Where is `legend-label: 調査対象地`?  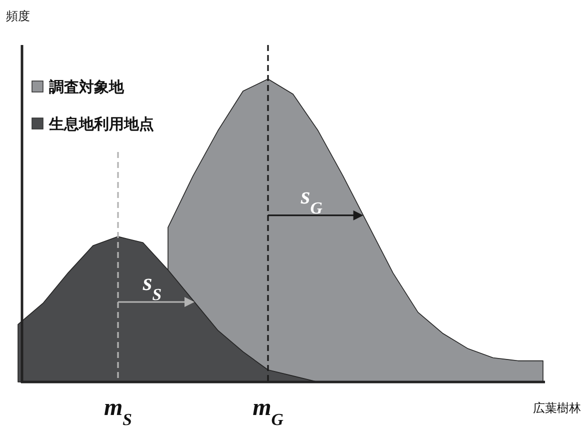
legend-label: 調査対象地 is located at coordinates (86, 87).